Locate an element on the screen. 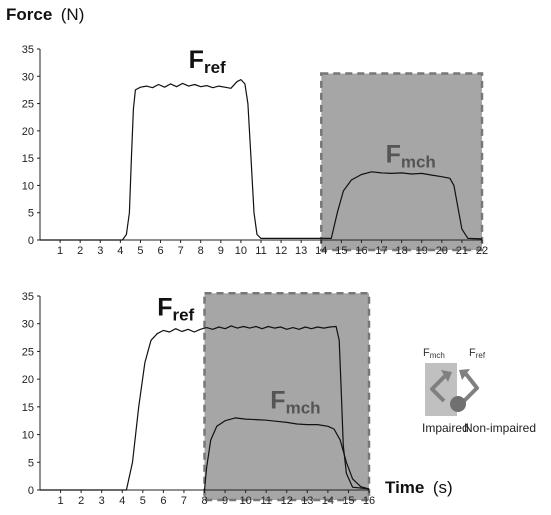 This screenshot has height=515, width=551. top-x-tick-label: 13 is located at coordinates (301, 251).